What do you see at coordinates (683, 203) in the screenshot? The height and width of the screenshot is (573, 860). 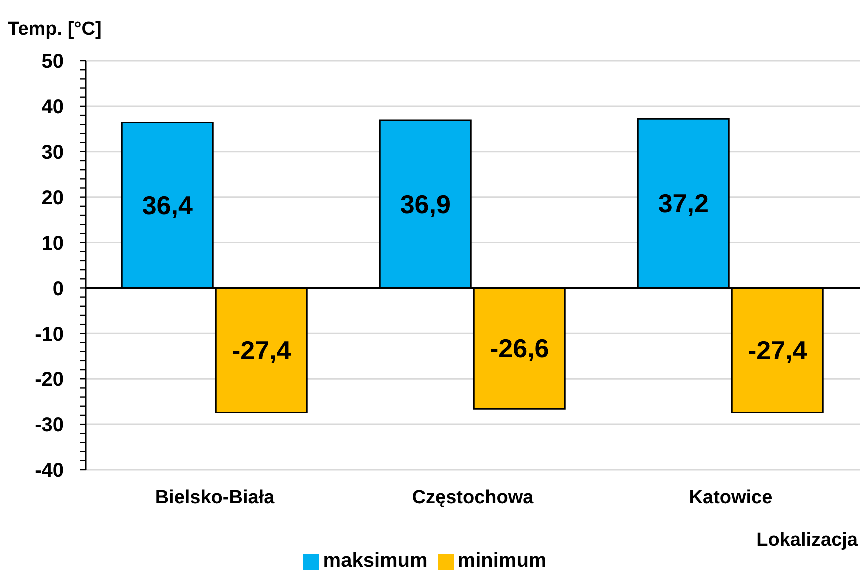 I see `data-label: 37,2` at bounding box center [683, 203].